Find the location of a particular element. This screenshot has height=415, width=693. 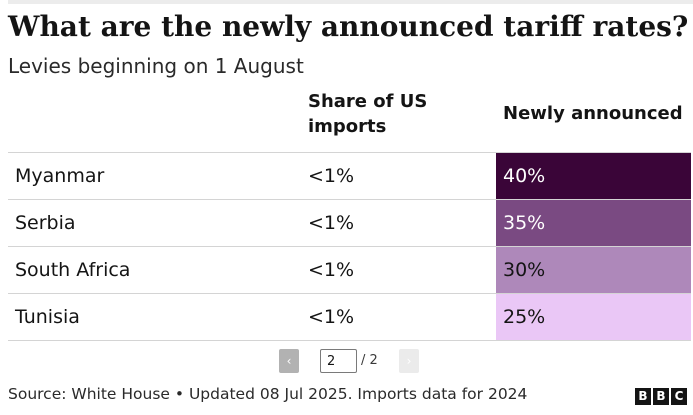

chevron-left-icon: ‹ is located at coordinates (289, 361).